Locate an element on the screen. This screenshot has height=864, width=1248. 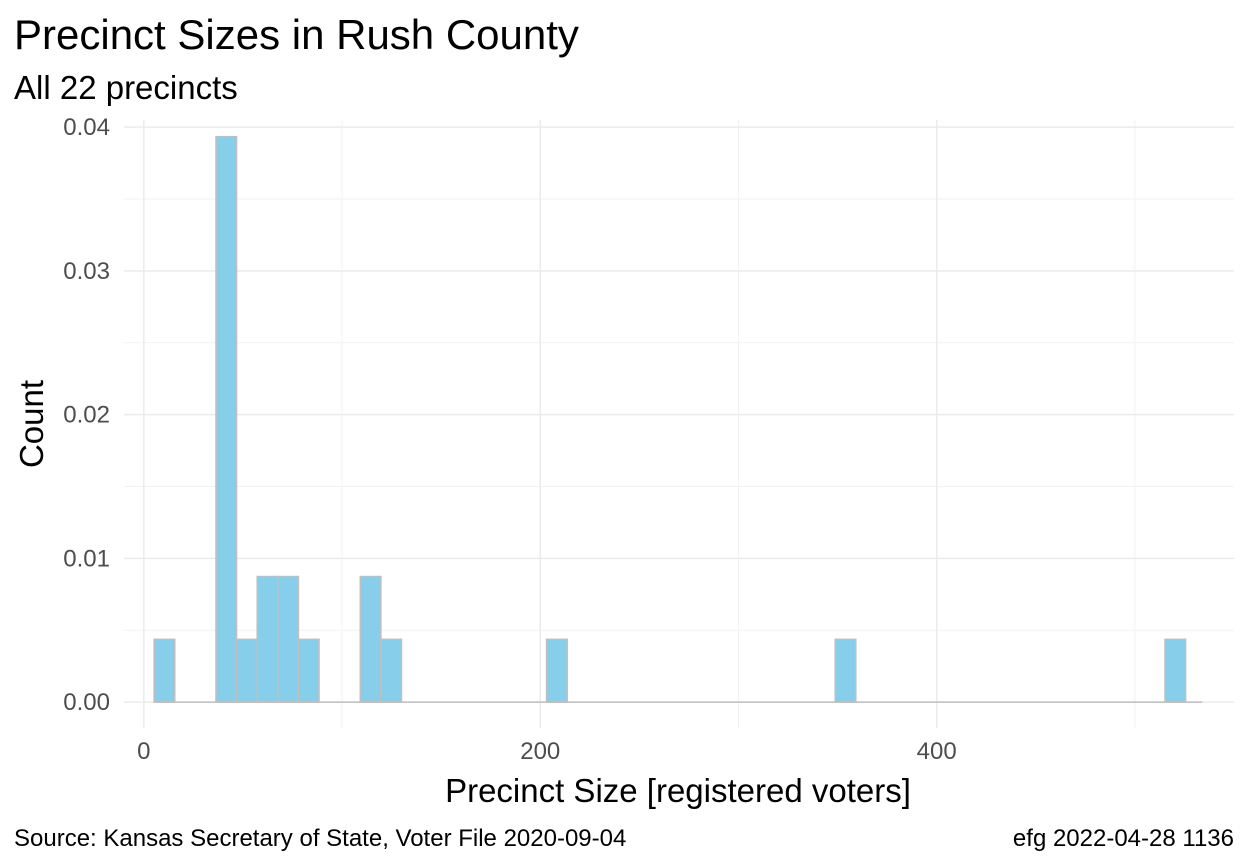
y-tick-label: 0.01 is located at coordinates (86, 558).